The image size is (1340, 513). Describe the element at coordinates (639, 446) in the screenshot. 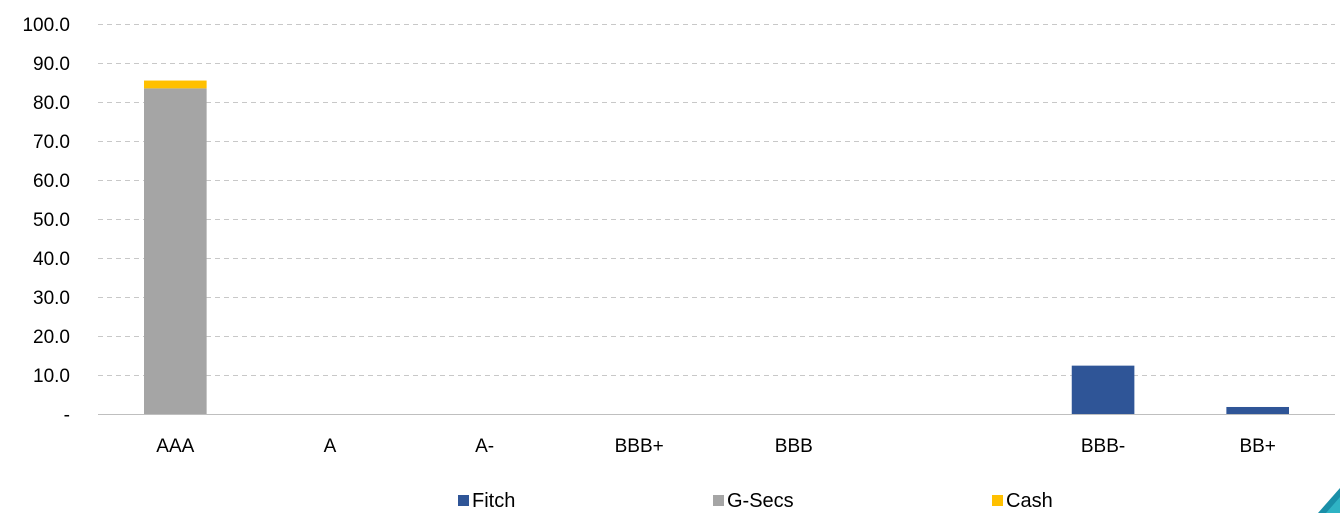

I see `x-tick-label: BBB+` at that location.